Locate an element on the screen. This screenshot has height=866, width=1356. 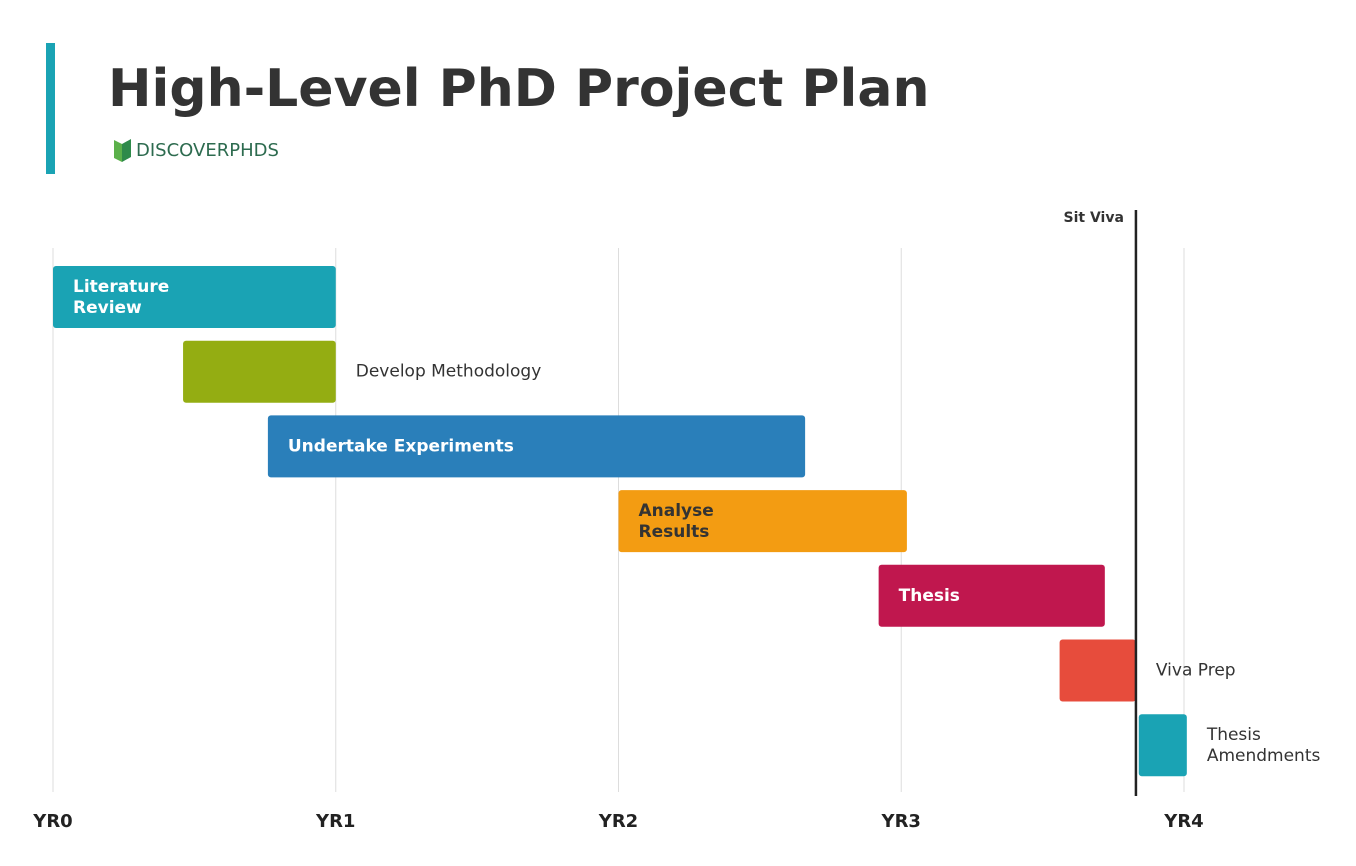
x-tick-label: YR2 is located at coordinates (618, 821).